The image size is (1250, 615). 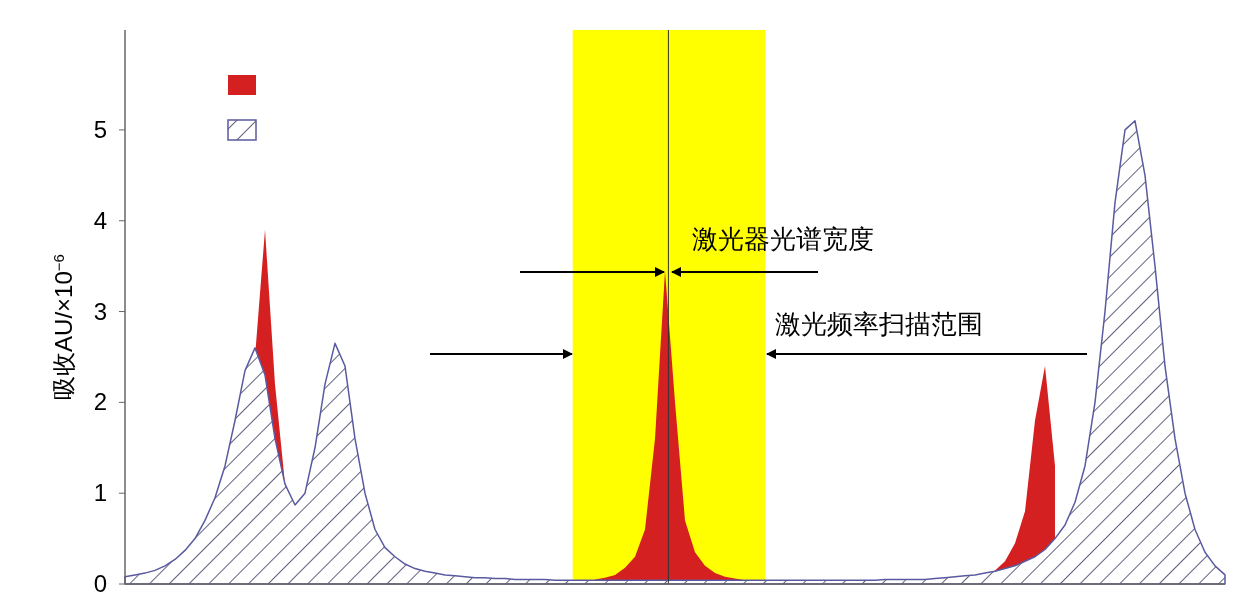 I want to click on y-tick-label: 1, so click(x=100, y=493).